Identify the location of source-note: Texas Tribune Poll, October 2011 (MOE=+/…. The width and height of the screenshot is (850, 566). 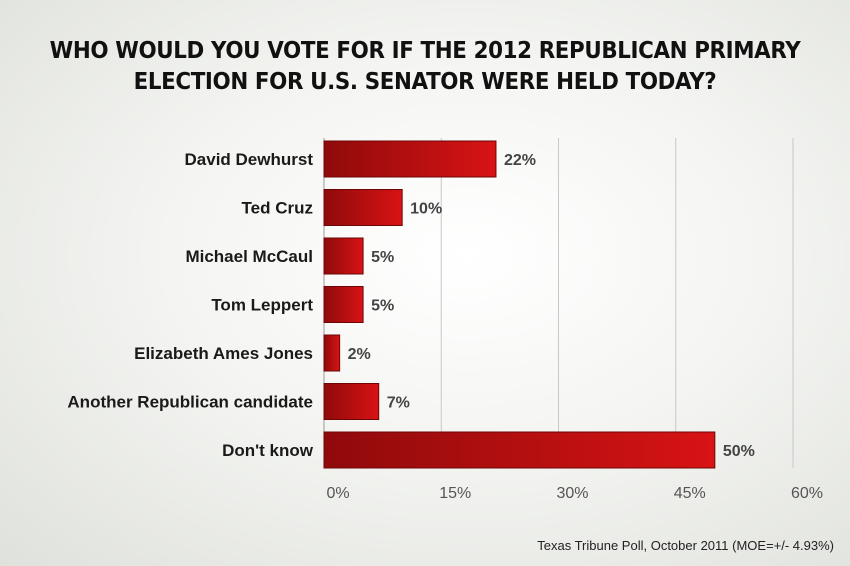
(685, 545).